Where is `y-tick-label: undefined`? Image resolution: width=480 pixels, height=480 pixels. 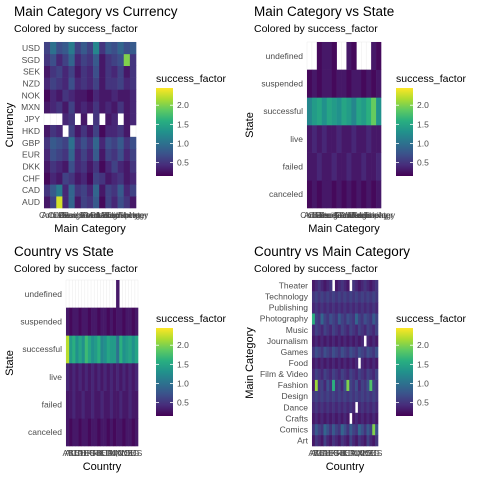
y-tick-label: undefined is located at coordinates (285, 56).